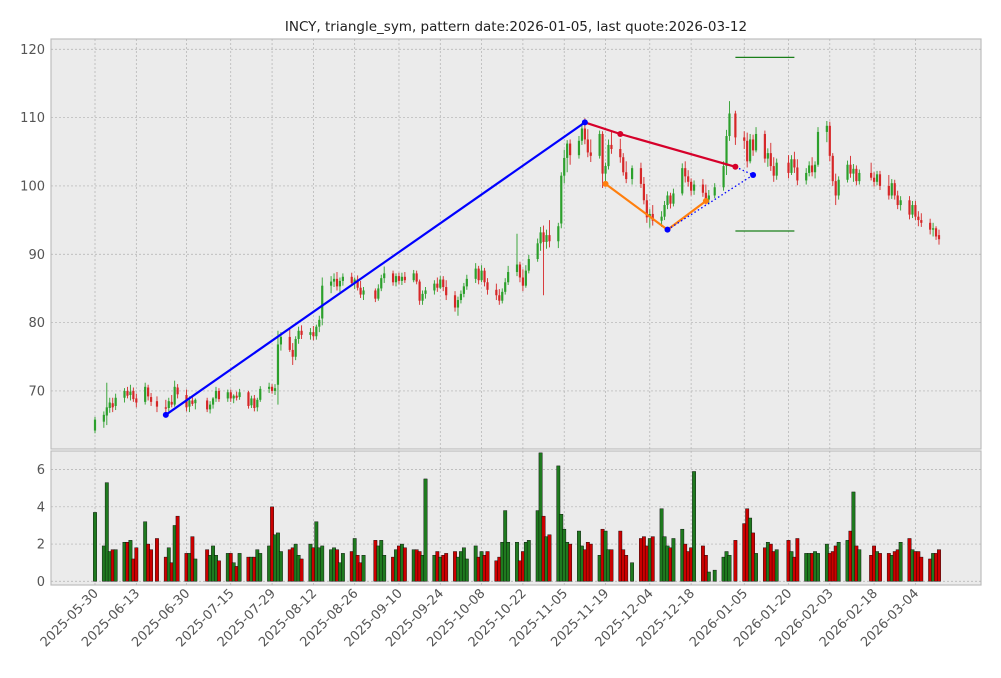 The image size is (1001, 678). What do you see at coordinates (32, 50) in the screenshot?
I see `price-tick-label: 120` at bounding box center [32, 50].